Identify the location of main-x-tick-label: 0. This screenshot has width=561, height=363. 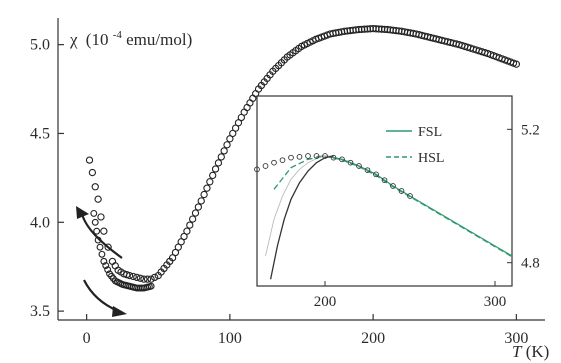
(87, 338).